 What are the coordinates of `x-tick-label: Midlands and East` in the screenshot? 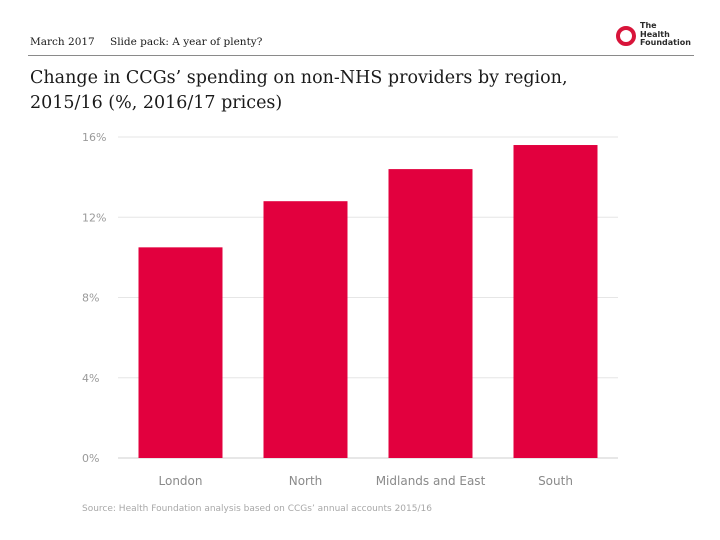 It's located at (431, 481).